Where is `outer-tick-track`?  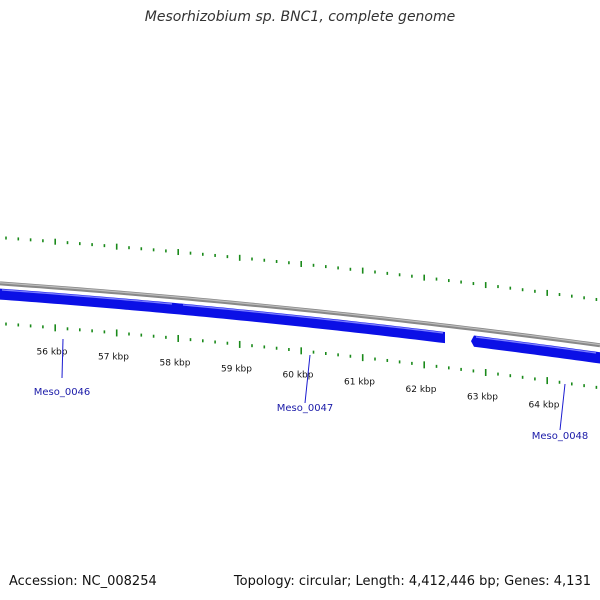 outer-tick-track is located at coordinates (301, 268).